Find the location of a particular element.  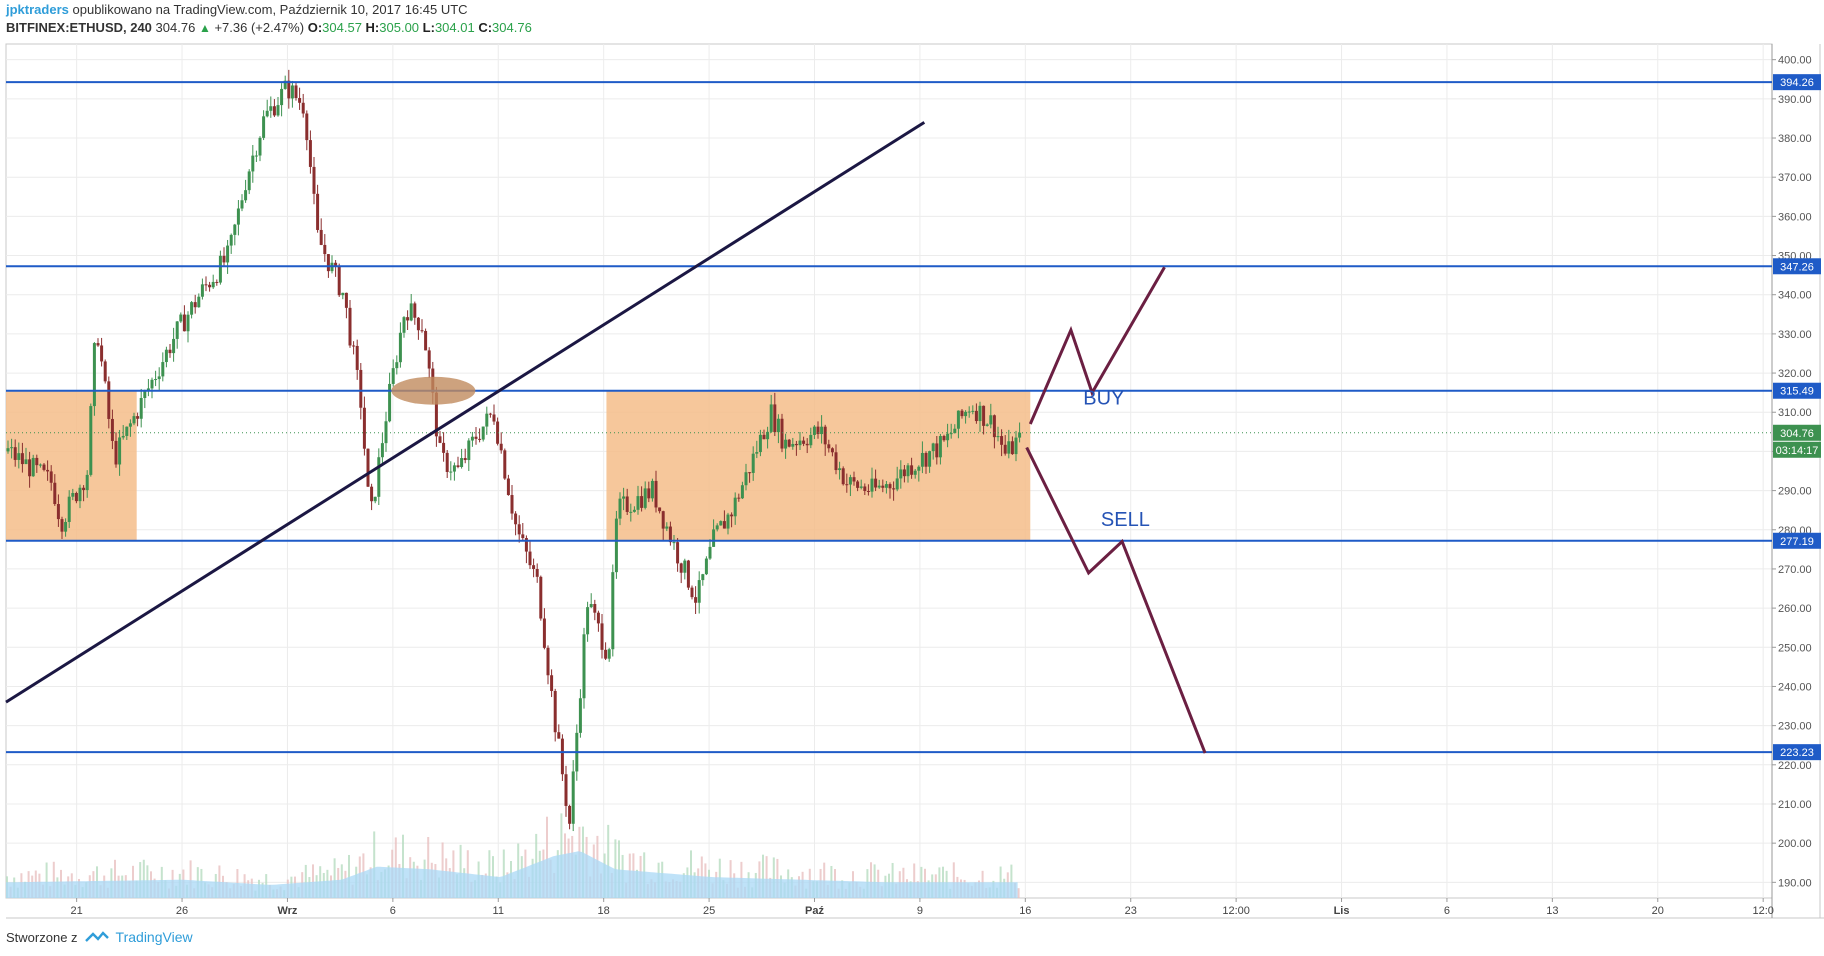

y-tick-label: 260.00 is located at coordinates (1795, 609).